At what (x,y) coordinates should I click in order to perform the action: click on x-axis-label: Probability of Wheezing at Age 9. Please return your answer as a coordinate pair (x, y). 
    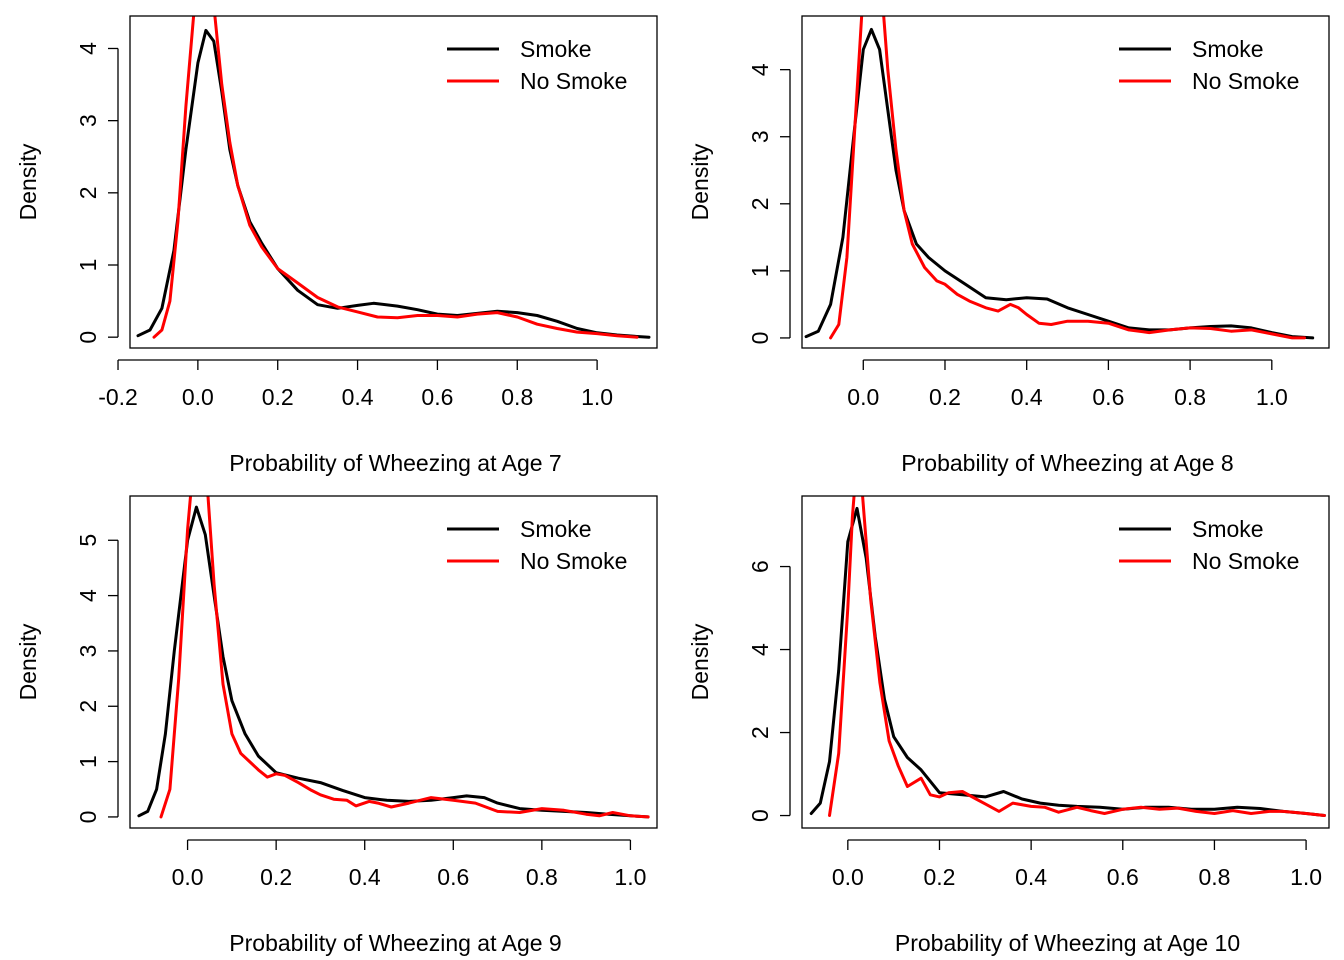
    Looking at the image, I should click on (395, 943).